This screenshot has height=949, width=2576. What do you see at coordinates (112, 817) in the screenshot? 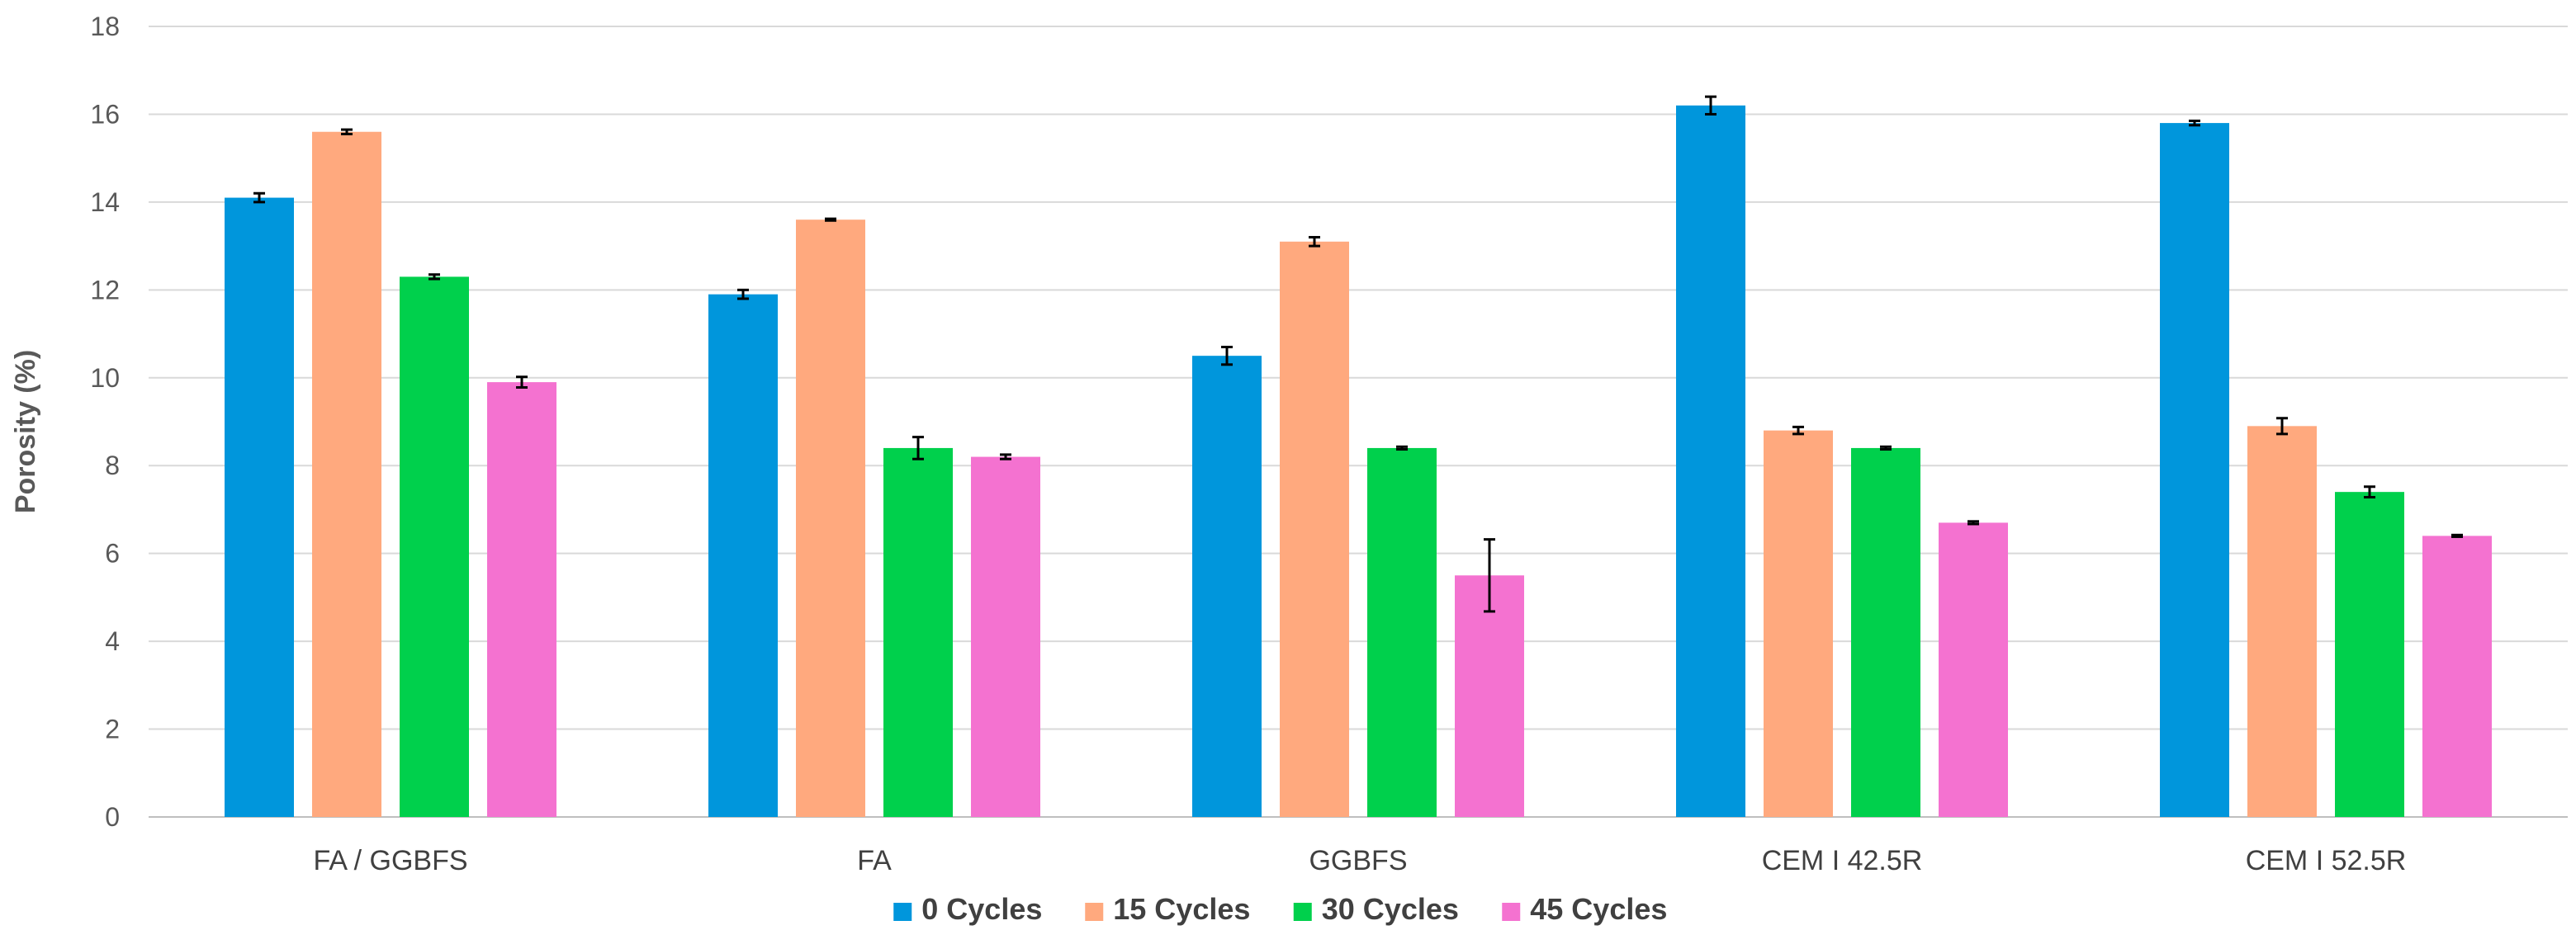
I see `y-tick-label: 0` at bounding box center [112, 817].